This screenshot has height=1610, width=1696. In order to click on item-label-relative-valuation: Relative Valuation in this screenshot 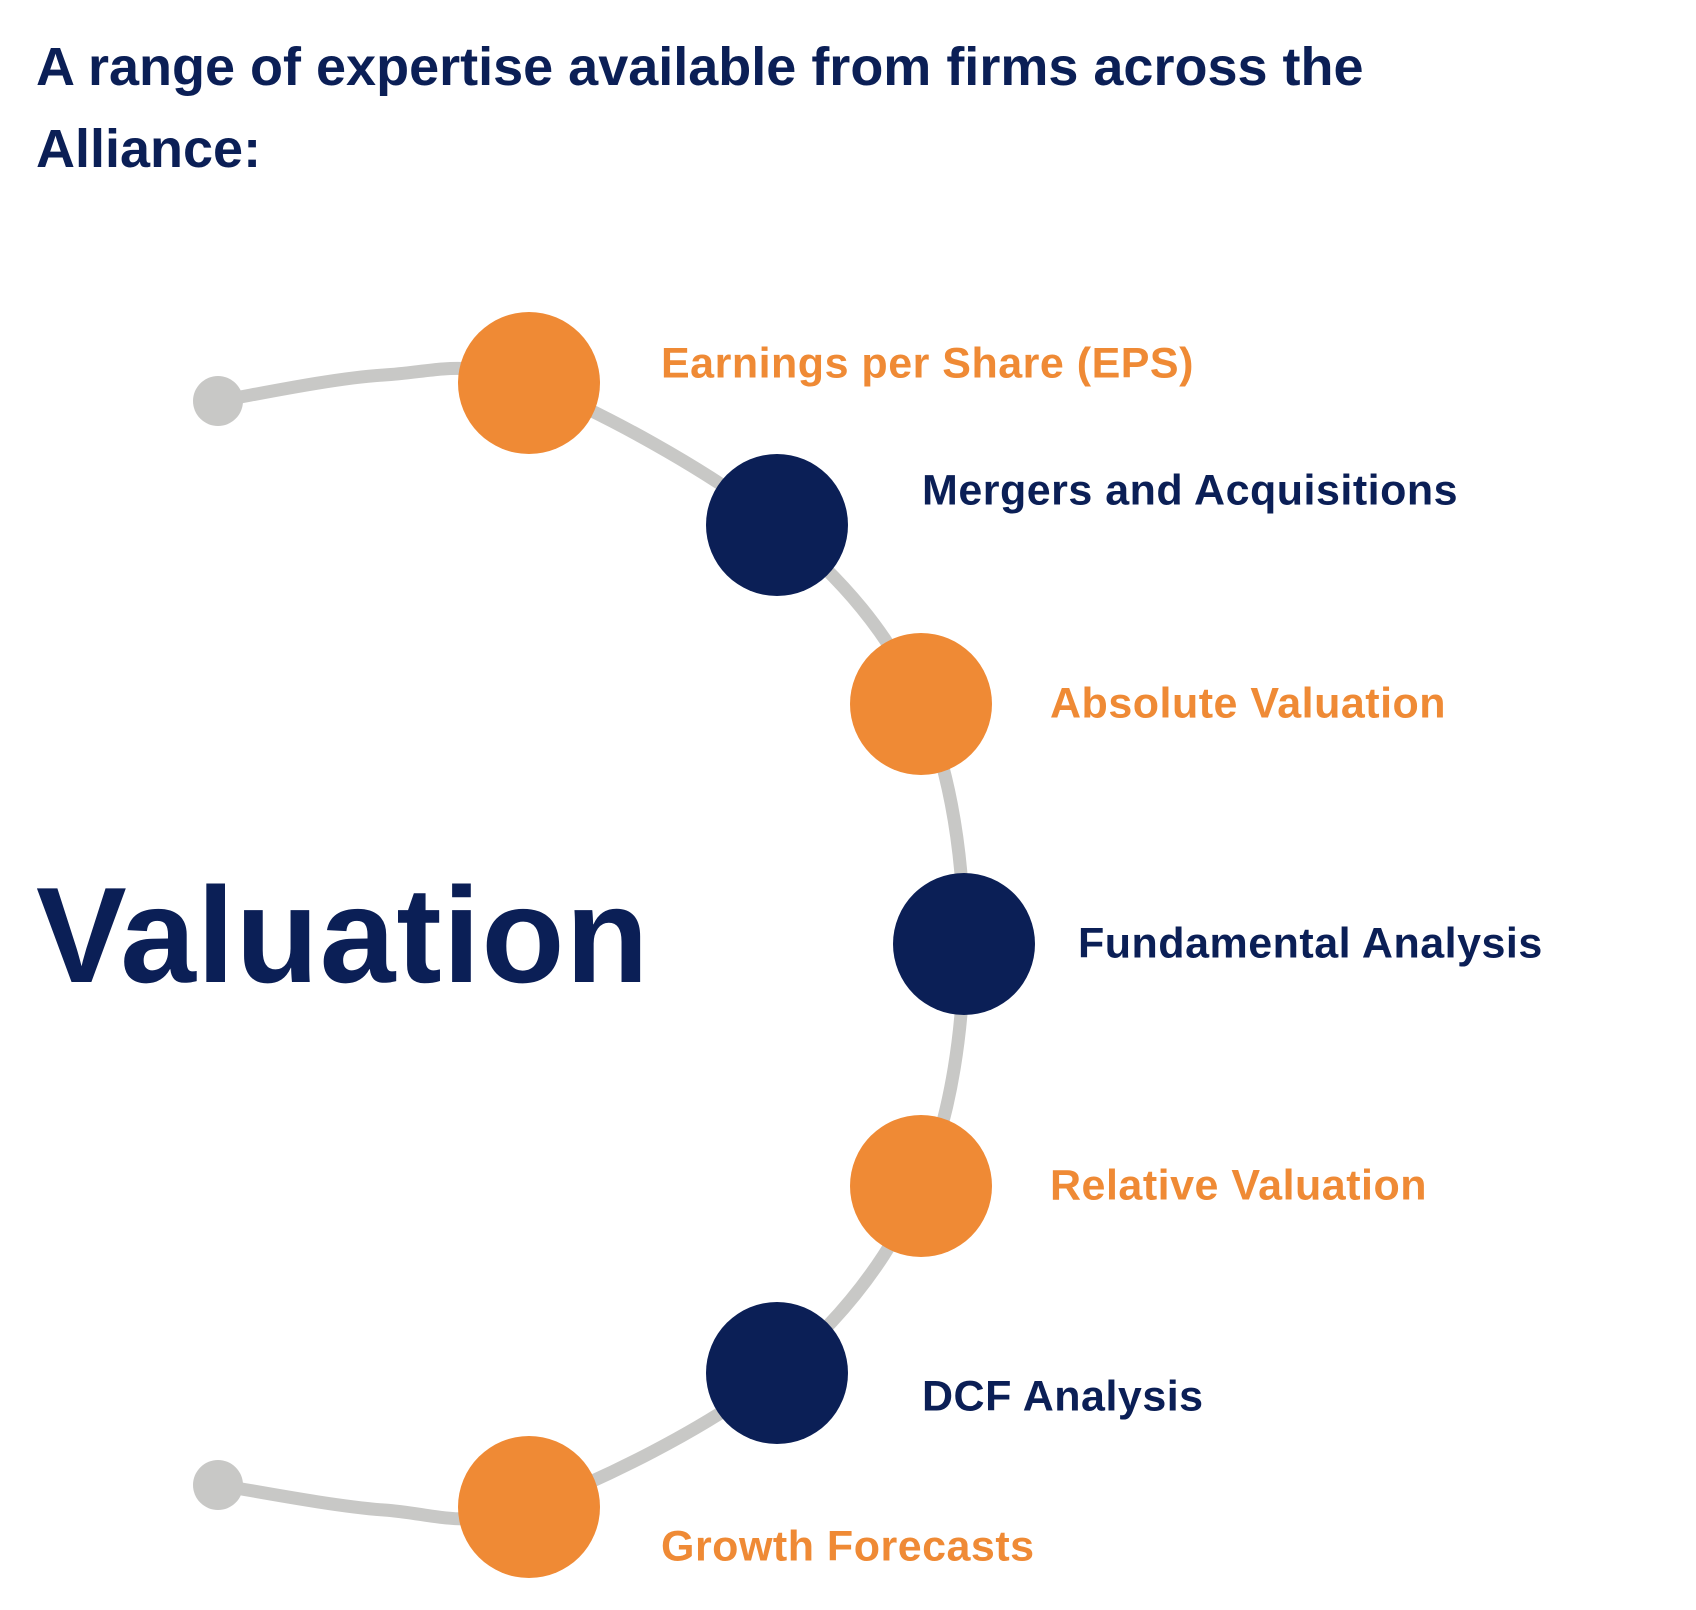, I will do `click(1239, 1185)`.